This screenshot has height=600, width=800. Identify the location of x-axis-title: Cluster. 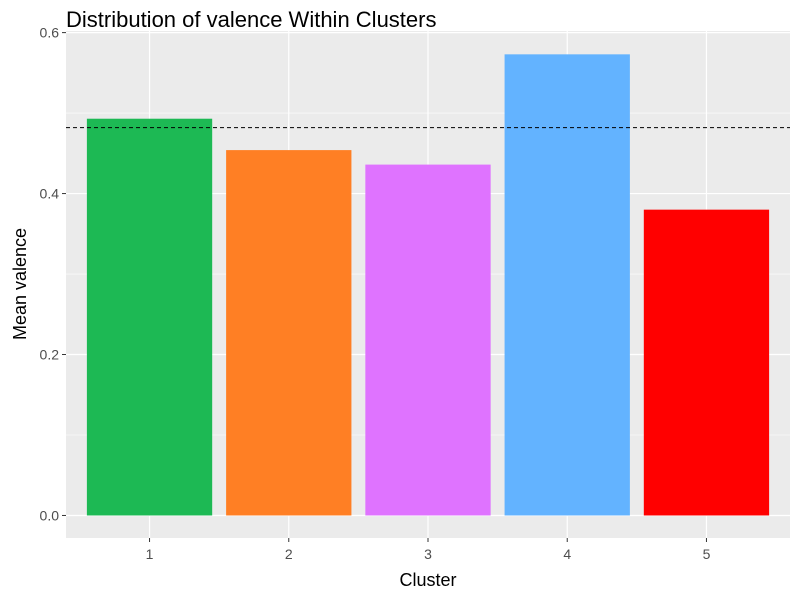
(427, 580).